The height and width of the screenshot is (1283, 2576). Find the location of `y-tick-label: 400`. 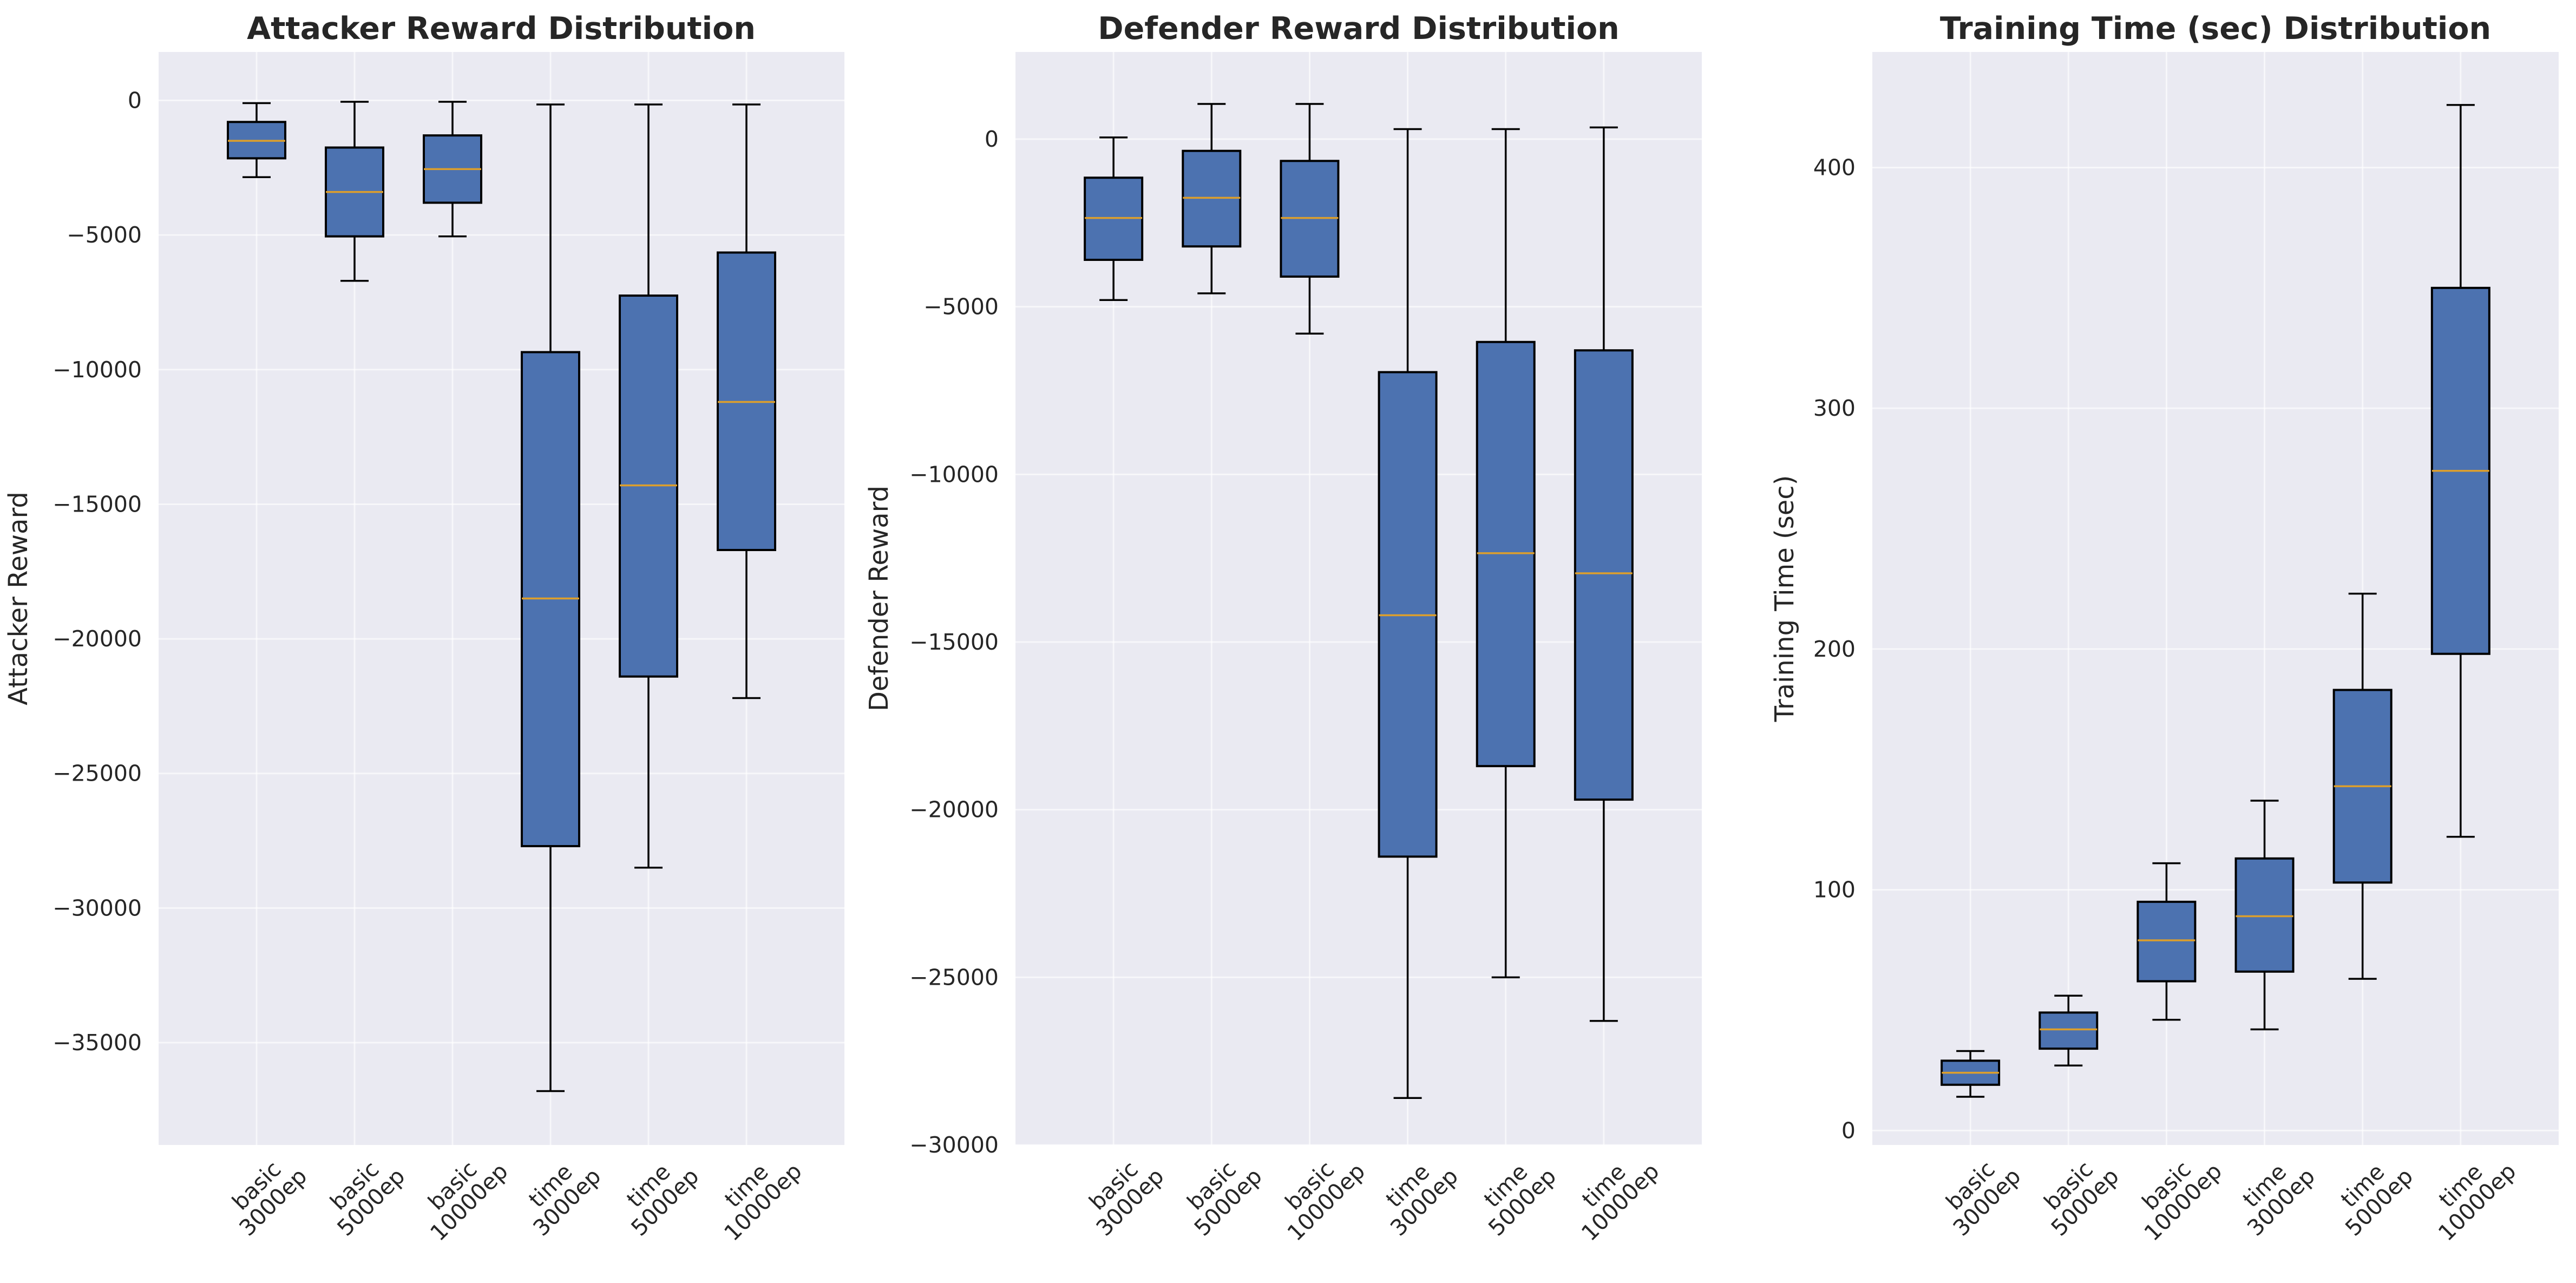

y-tick-label: 400 is located at coordinates (1834, 167).